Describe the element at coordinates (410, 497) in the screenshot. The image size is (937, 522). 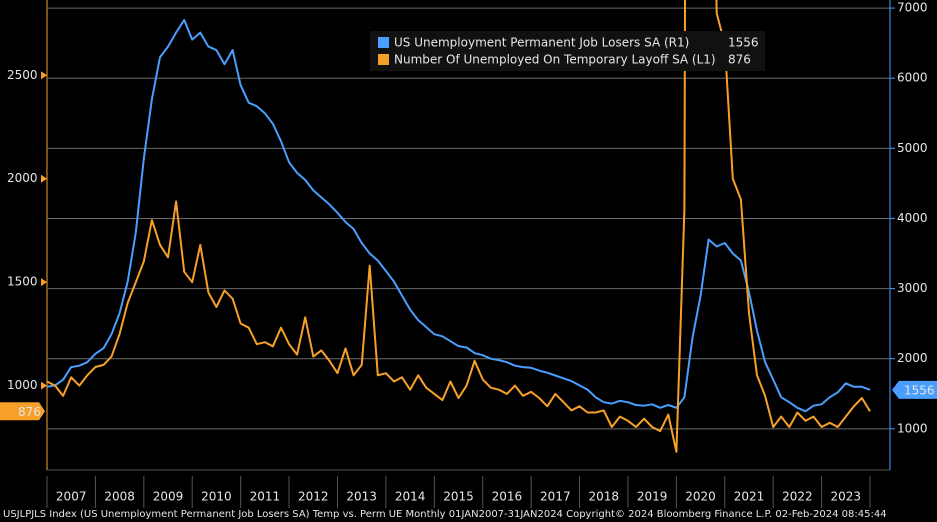
I see `x-tick-label: 2014` at that location.